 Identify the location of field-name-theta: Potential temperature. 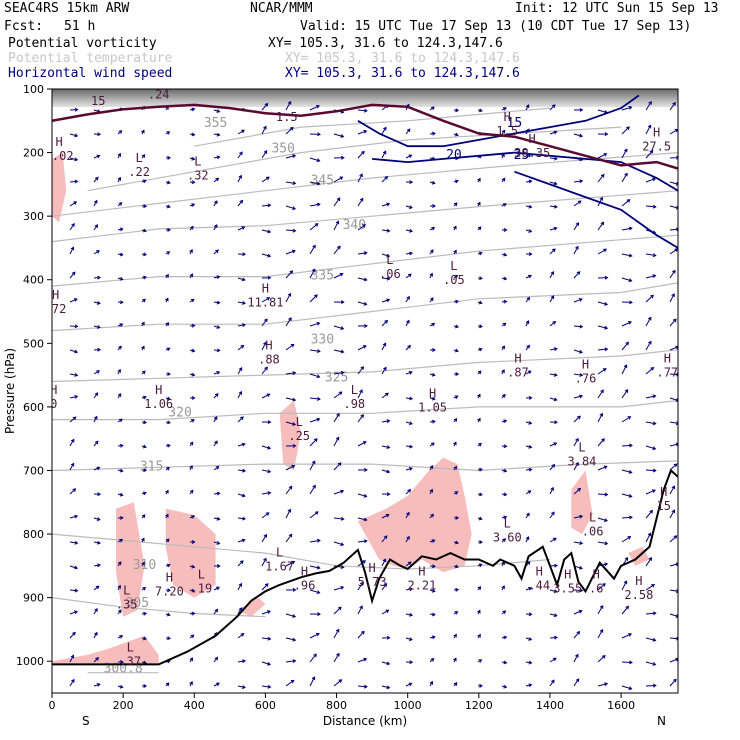
(90, 58).